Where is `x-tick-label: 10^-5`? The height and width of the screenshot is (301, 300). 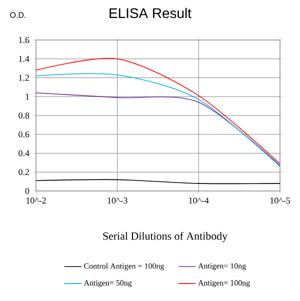 x-tick-label: 10^-5 is located at coordinates (280, 201).